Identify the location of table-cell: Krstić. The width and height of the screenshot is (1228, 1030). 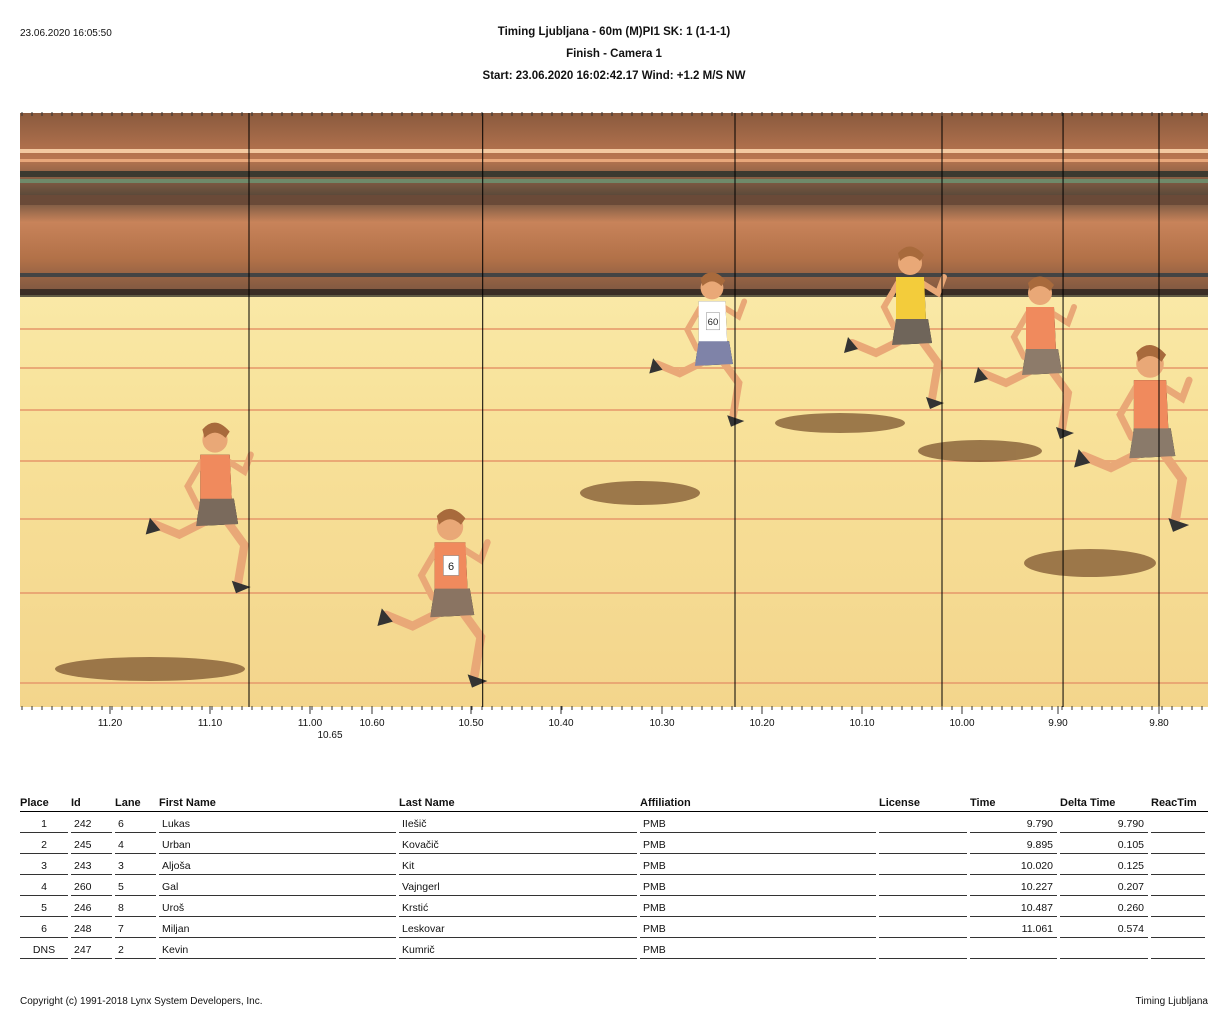
(518, 908).